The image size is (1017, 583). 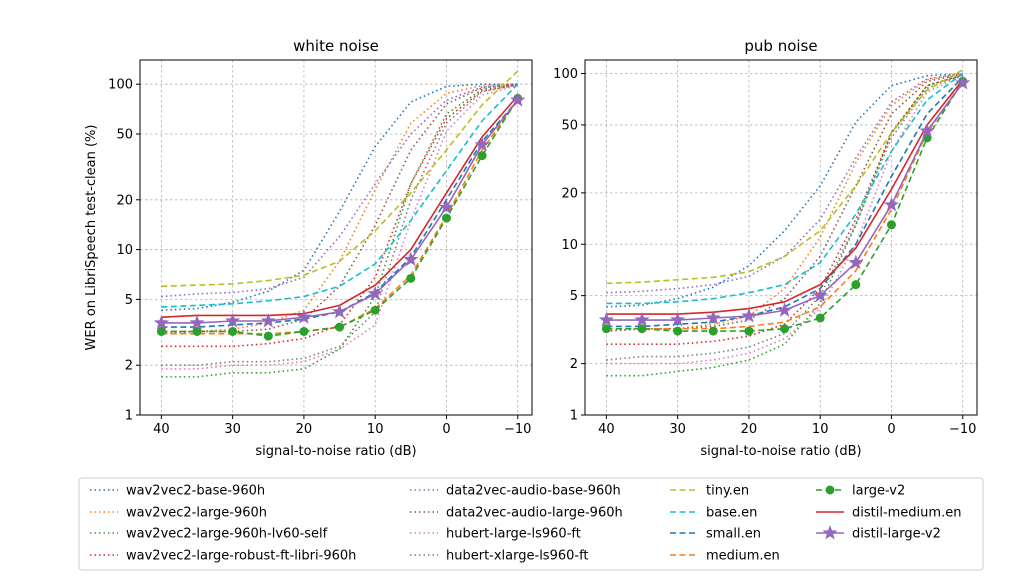 What do you see at coordinates (196, 513) in the screenshot?
I see `legend-label: wav2vec2-large-960h` at bounding box center [196, 513].